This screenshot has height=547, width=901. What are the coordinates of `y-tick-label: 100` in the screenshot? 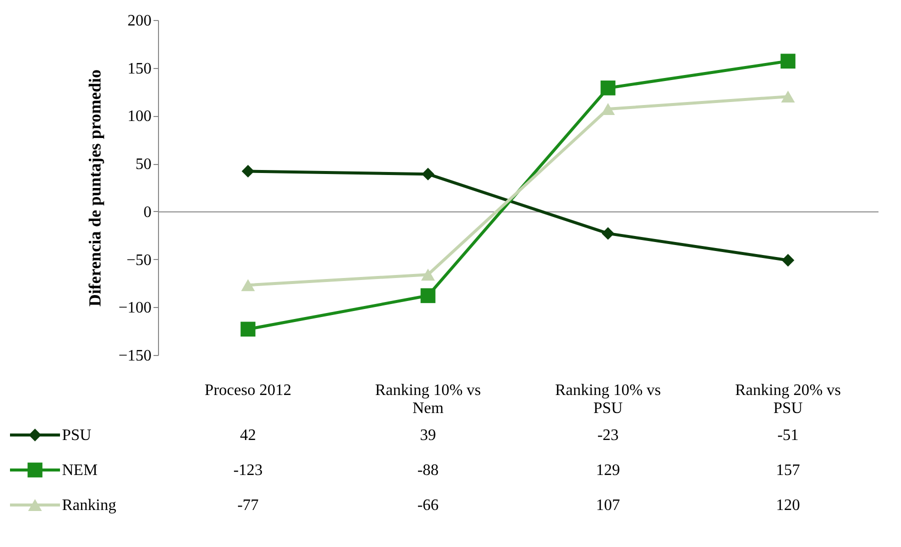 It's located at (140, 117).